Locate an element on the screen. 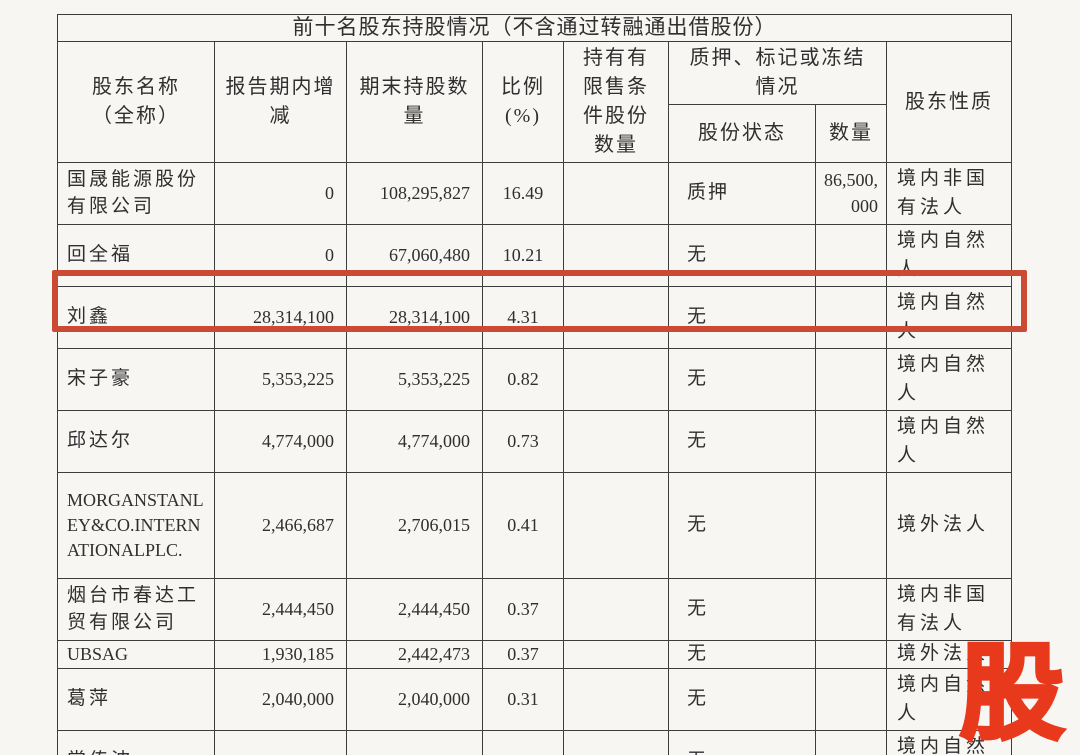  cell-end-shares: 108,295,827 is located at coordinates (414, 193).